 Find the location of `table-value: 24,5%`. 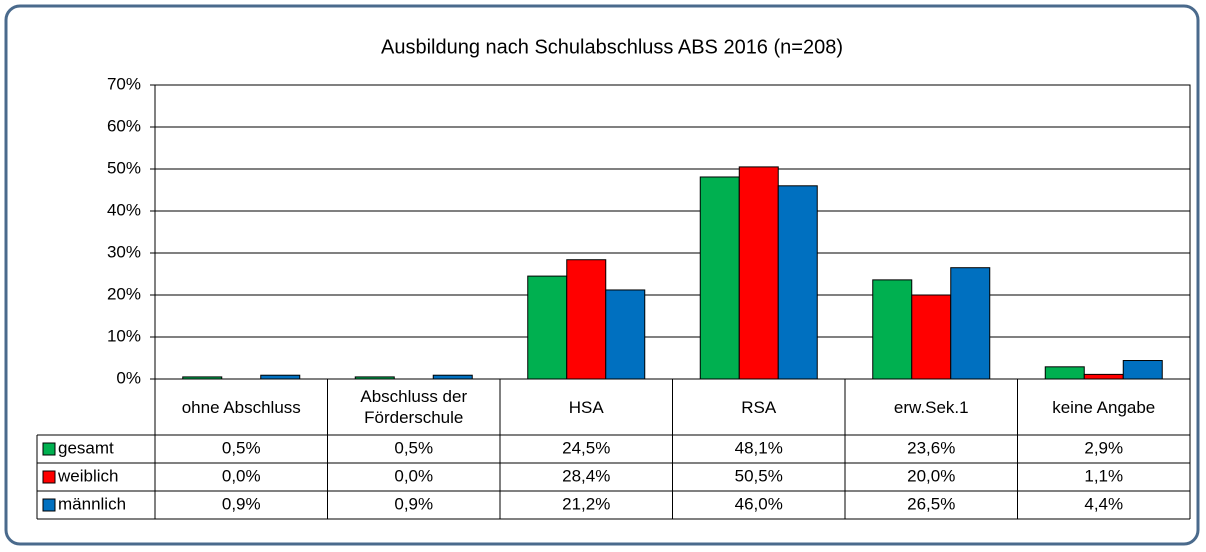

table-value: 24,5% is located at coordinates (586, 447).